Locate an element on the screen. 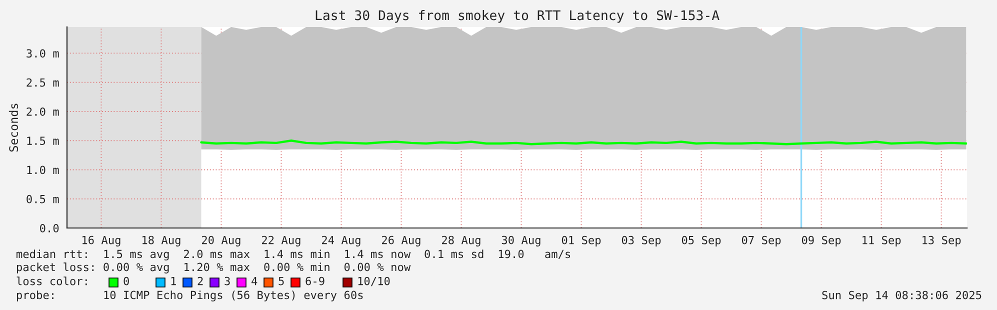 Image resolution: width=997 pixels, height=310 pixels. text: 3 is located at coordinates (227, 281).